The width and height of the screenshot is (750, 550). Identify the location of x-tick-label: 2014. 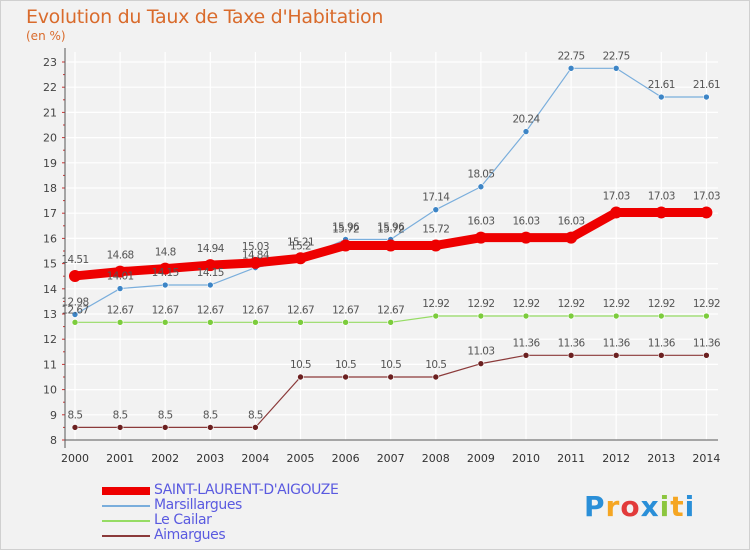
(706, 458).